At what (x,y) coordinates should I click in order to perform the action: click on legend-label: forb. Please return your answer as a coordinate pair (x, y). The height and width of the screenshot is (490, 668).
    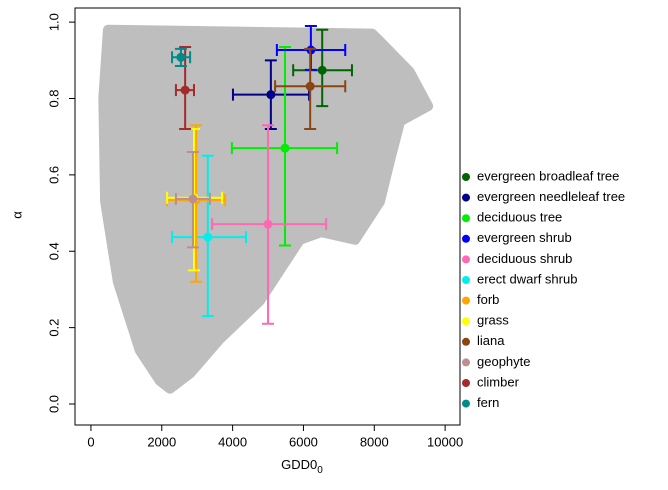
    Looking at the image, I should click on (488, 299).